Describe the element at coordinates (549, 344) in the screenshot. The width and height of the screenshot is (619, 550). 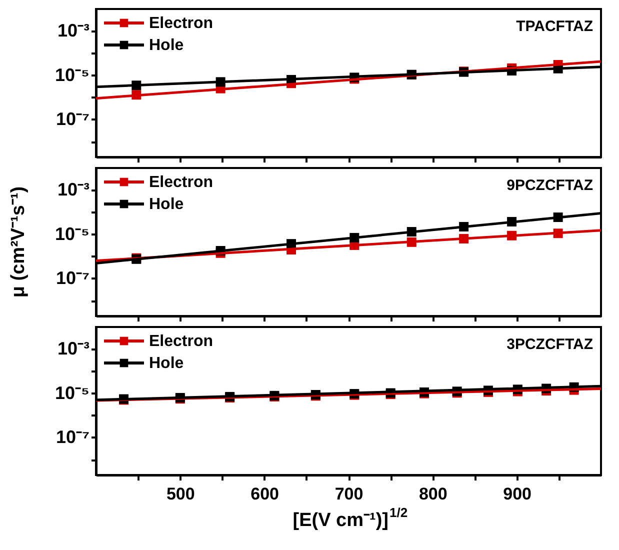
I see `text: 3PCZCFTAZ` at that location.